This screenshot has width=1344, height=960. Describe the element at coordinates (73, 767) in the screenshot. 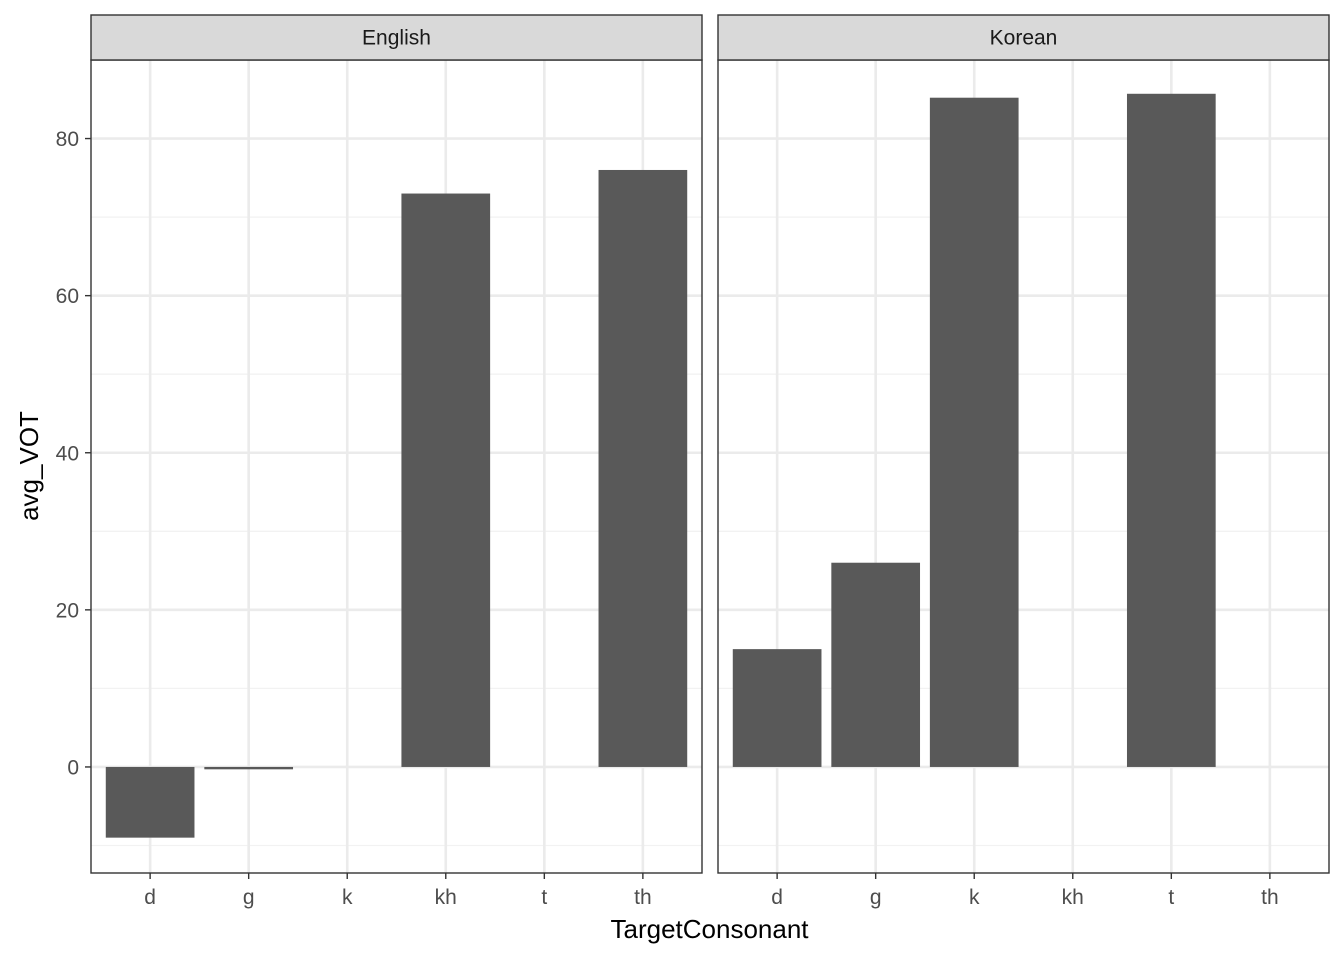

I see `y-tick-label: 0` at that location.